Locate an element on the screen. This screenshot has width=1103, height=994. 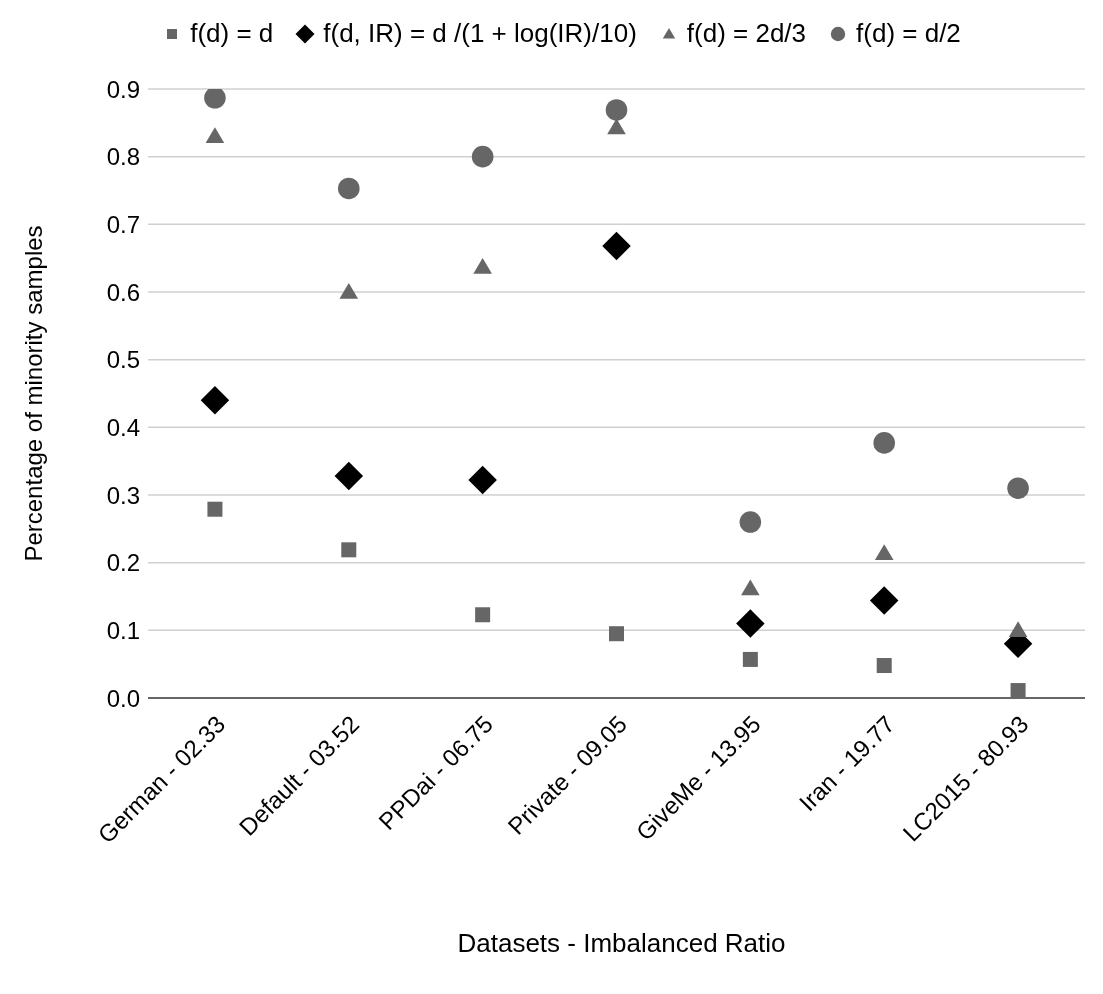
y-tick-label: 0.6 is located at coordinates (123, 292).